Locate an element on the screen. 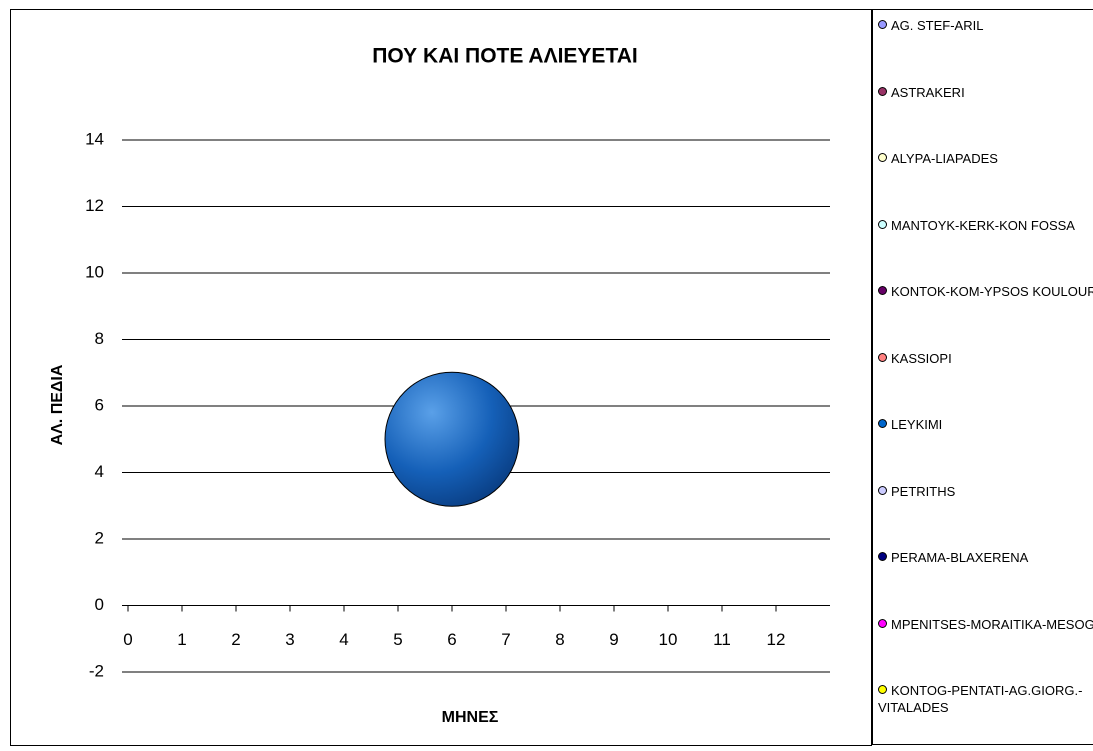 The width and height of the screenshot is (1093, 751). chart-title: ΠΟΥ ΚΑΙ ΠΟΤΕ ΑΛΙΕΥΕΤΑΙ is located at coordinates (504, 56).